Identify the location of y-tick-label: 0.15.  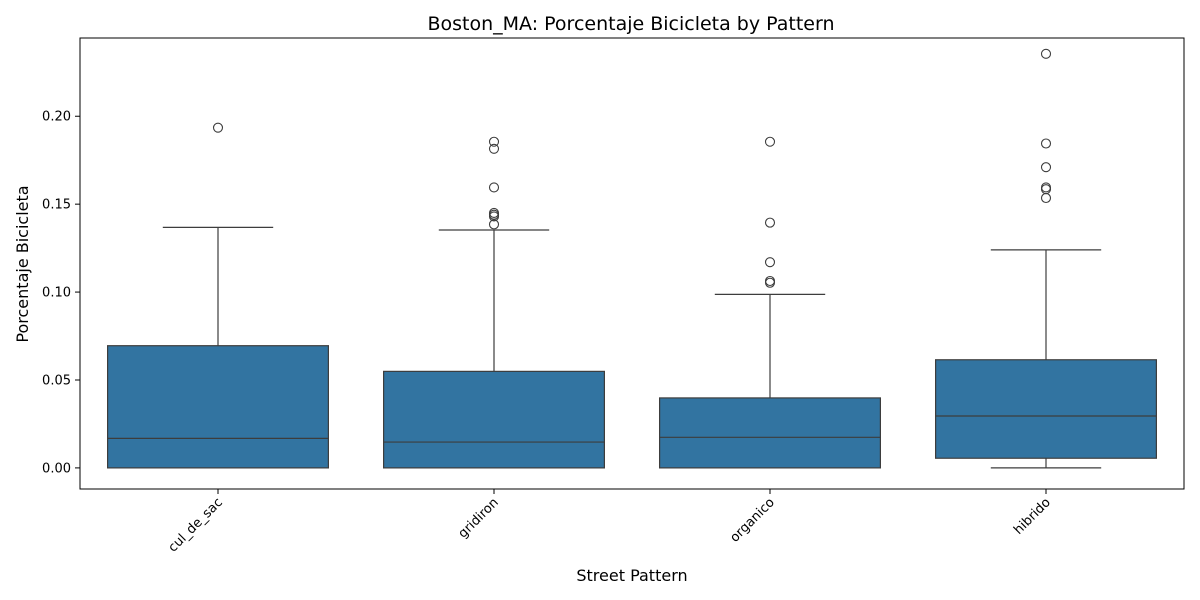
(56, 205).